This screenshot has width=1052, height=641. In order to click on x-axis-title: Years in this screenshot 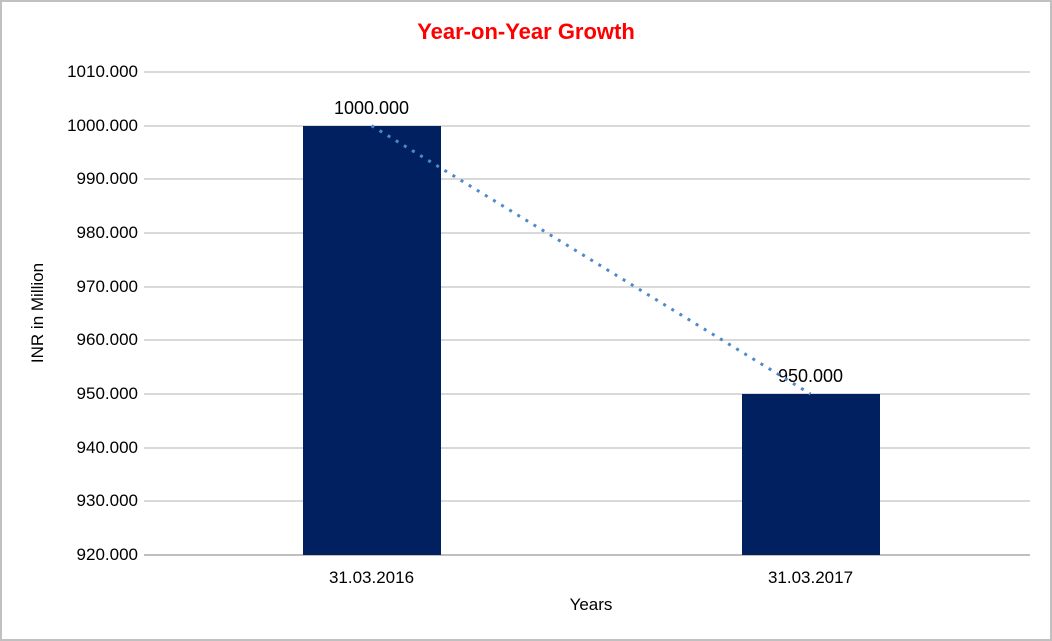, I will do `click(591, 604)`.